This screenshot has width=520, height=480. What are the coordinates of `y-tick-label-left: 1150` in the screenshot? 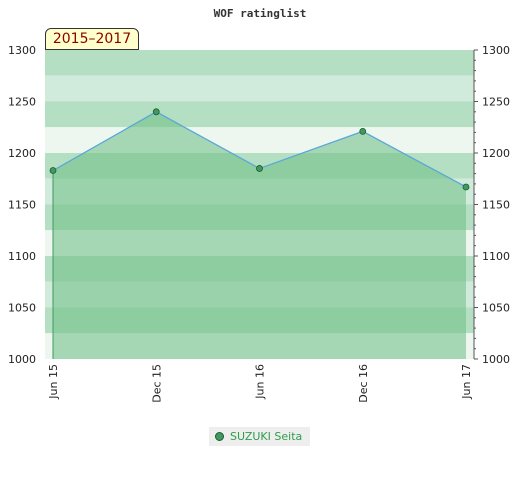 It's located at (22, 205).